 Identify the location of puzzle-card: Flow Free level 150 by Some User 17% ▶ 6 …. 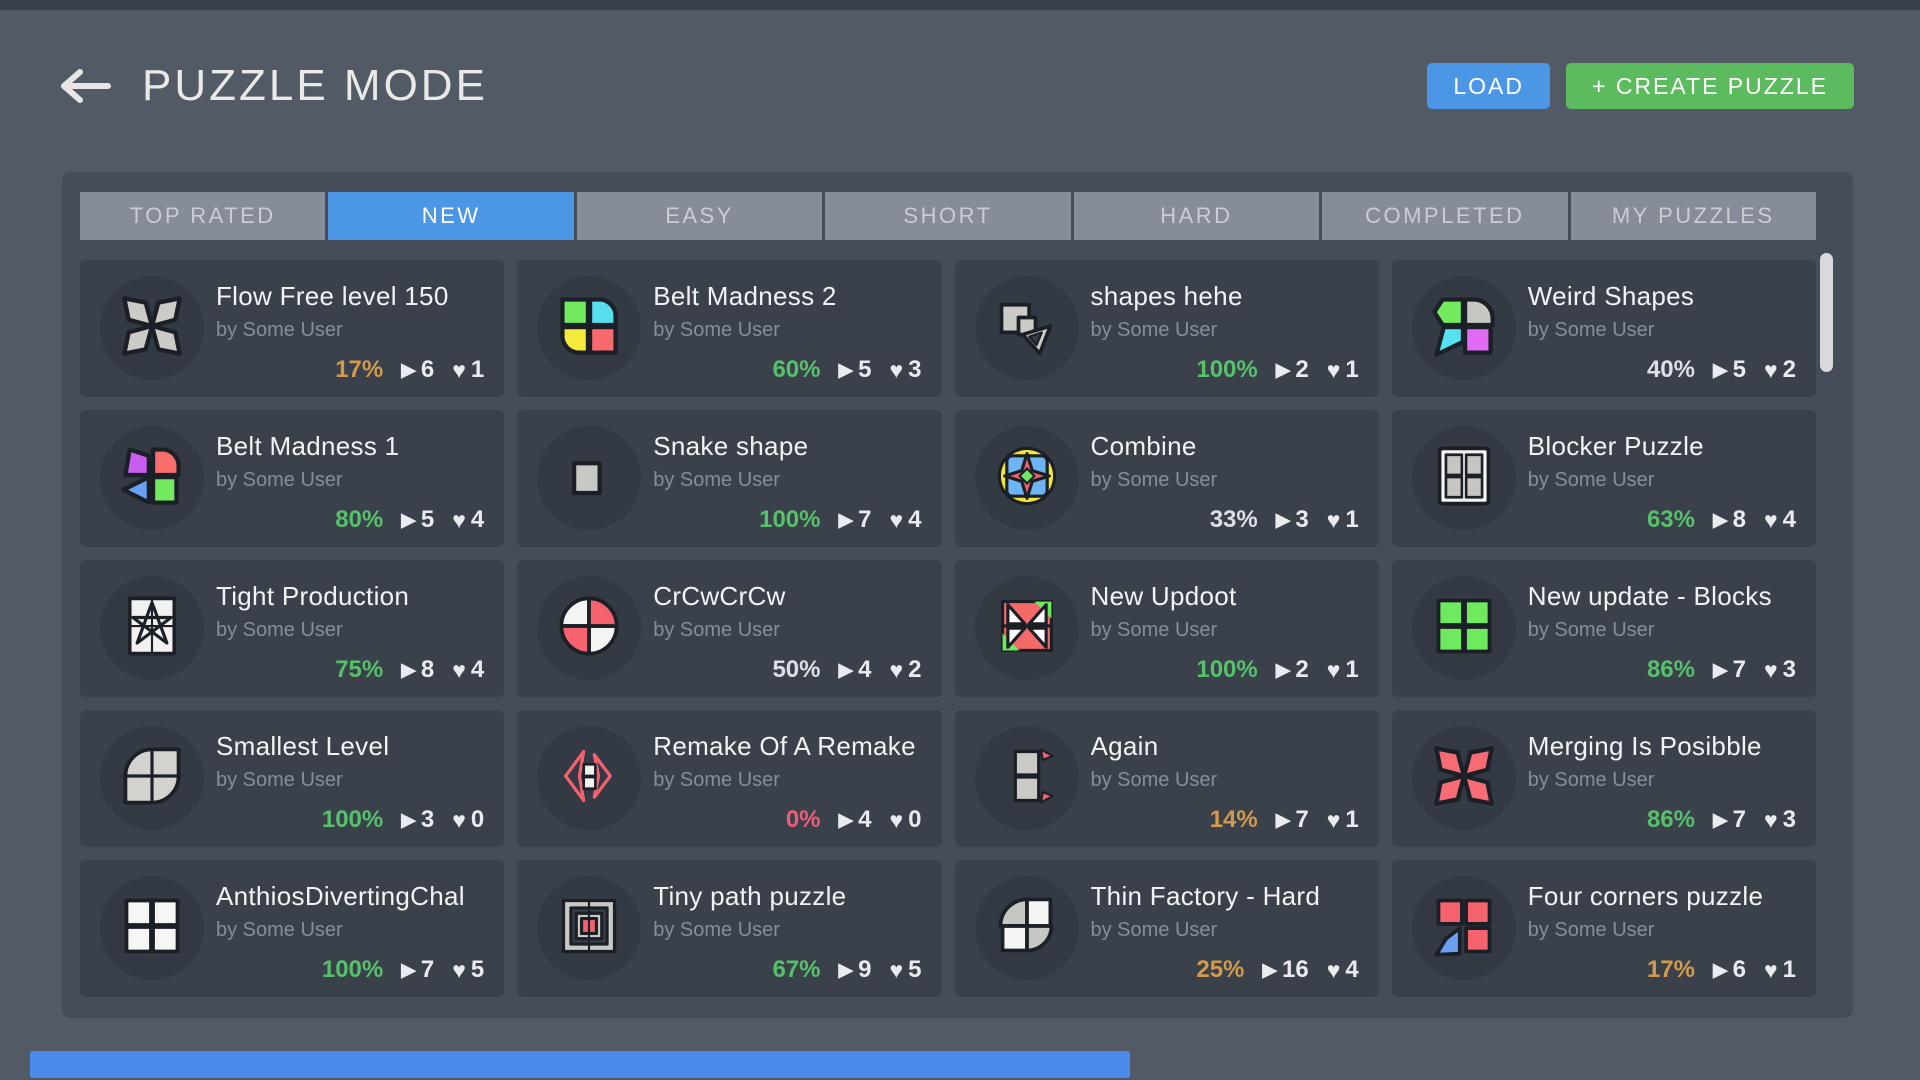
(292, 328).